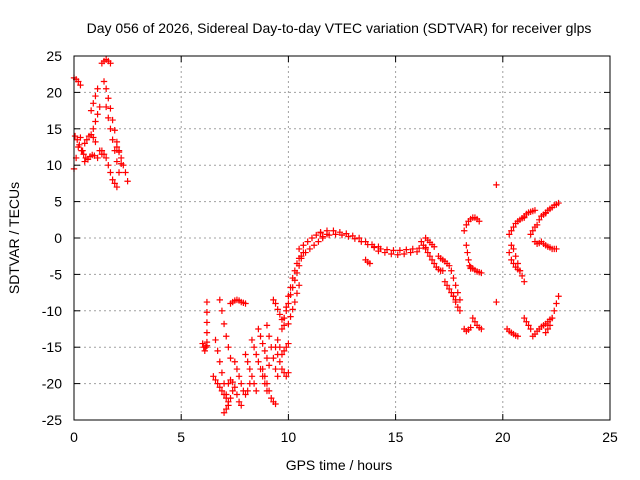 This screenshot has height=480, width=640. What do you see at coordinates (52, 311) in the screenshot?
I see `y-tick-label: -10` at bounding box center [52, 311].